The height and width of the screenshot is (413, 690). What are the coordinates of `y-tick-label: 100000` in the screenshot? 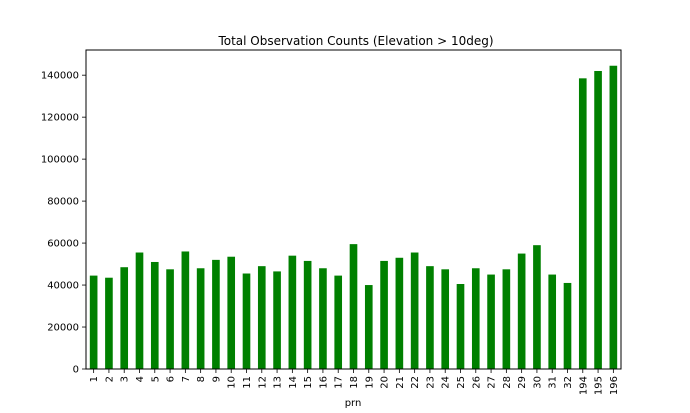 It's located at (60, 160).